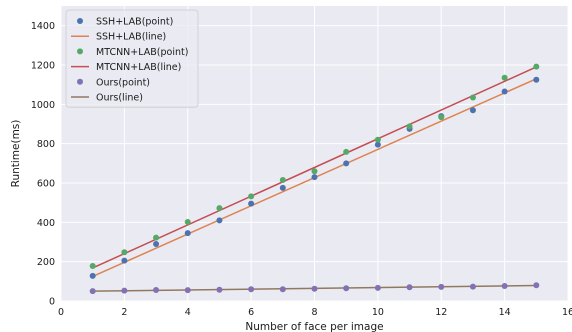 The width and height of the screenshot is (572, 332). What do you see at coordinates (43, 26) in the screenshot?
I see `y-tick-label: 1400` at bounding box center [43, 26].